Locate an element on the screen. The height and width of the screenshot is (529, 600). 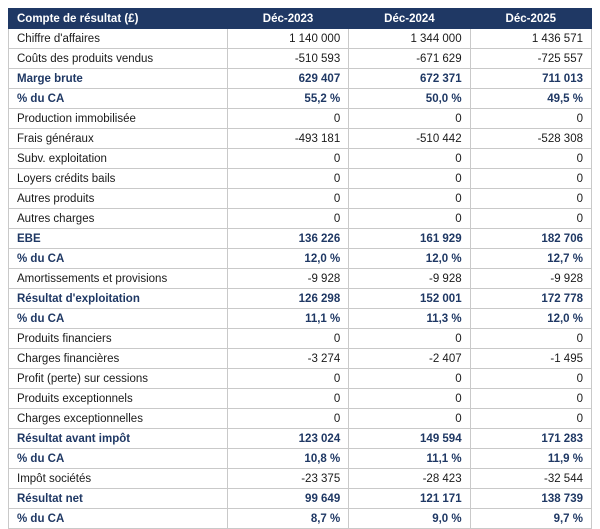
cell-value: 121 171 is located at coordinates (409, 498).